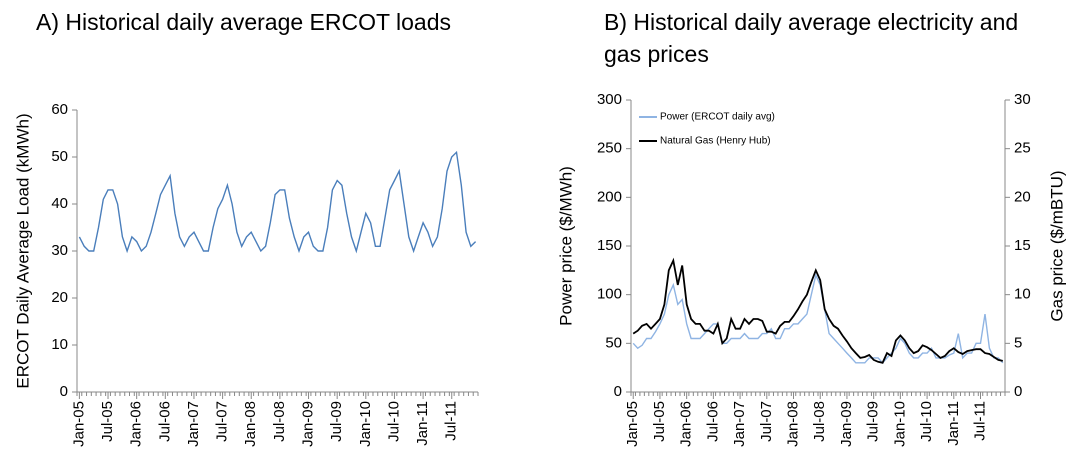  Describe the element at coordinates (609, 99) in the screenshot. I see `y-tick-label: 300` at that location.